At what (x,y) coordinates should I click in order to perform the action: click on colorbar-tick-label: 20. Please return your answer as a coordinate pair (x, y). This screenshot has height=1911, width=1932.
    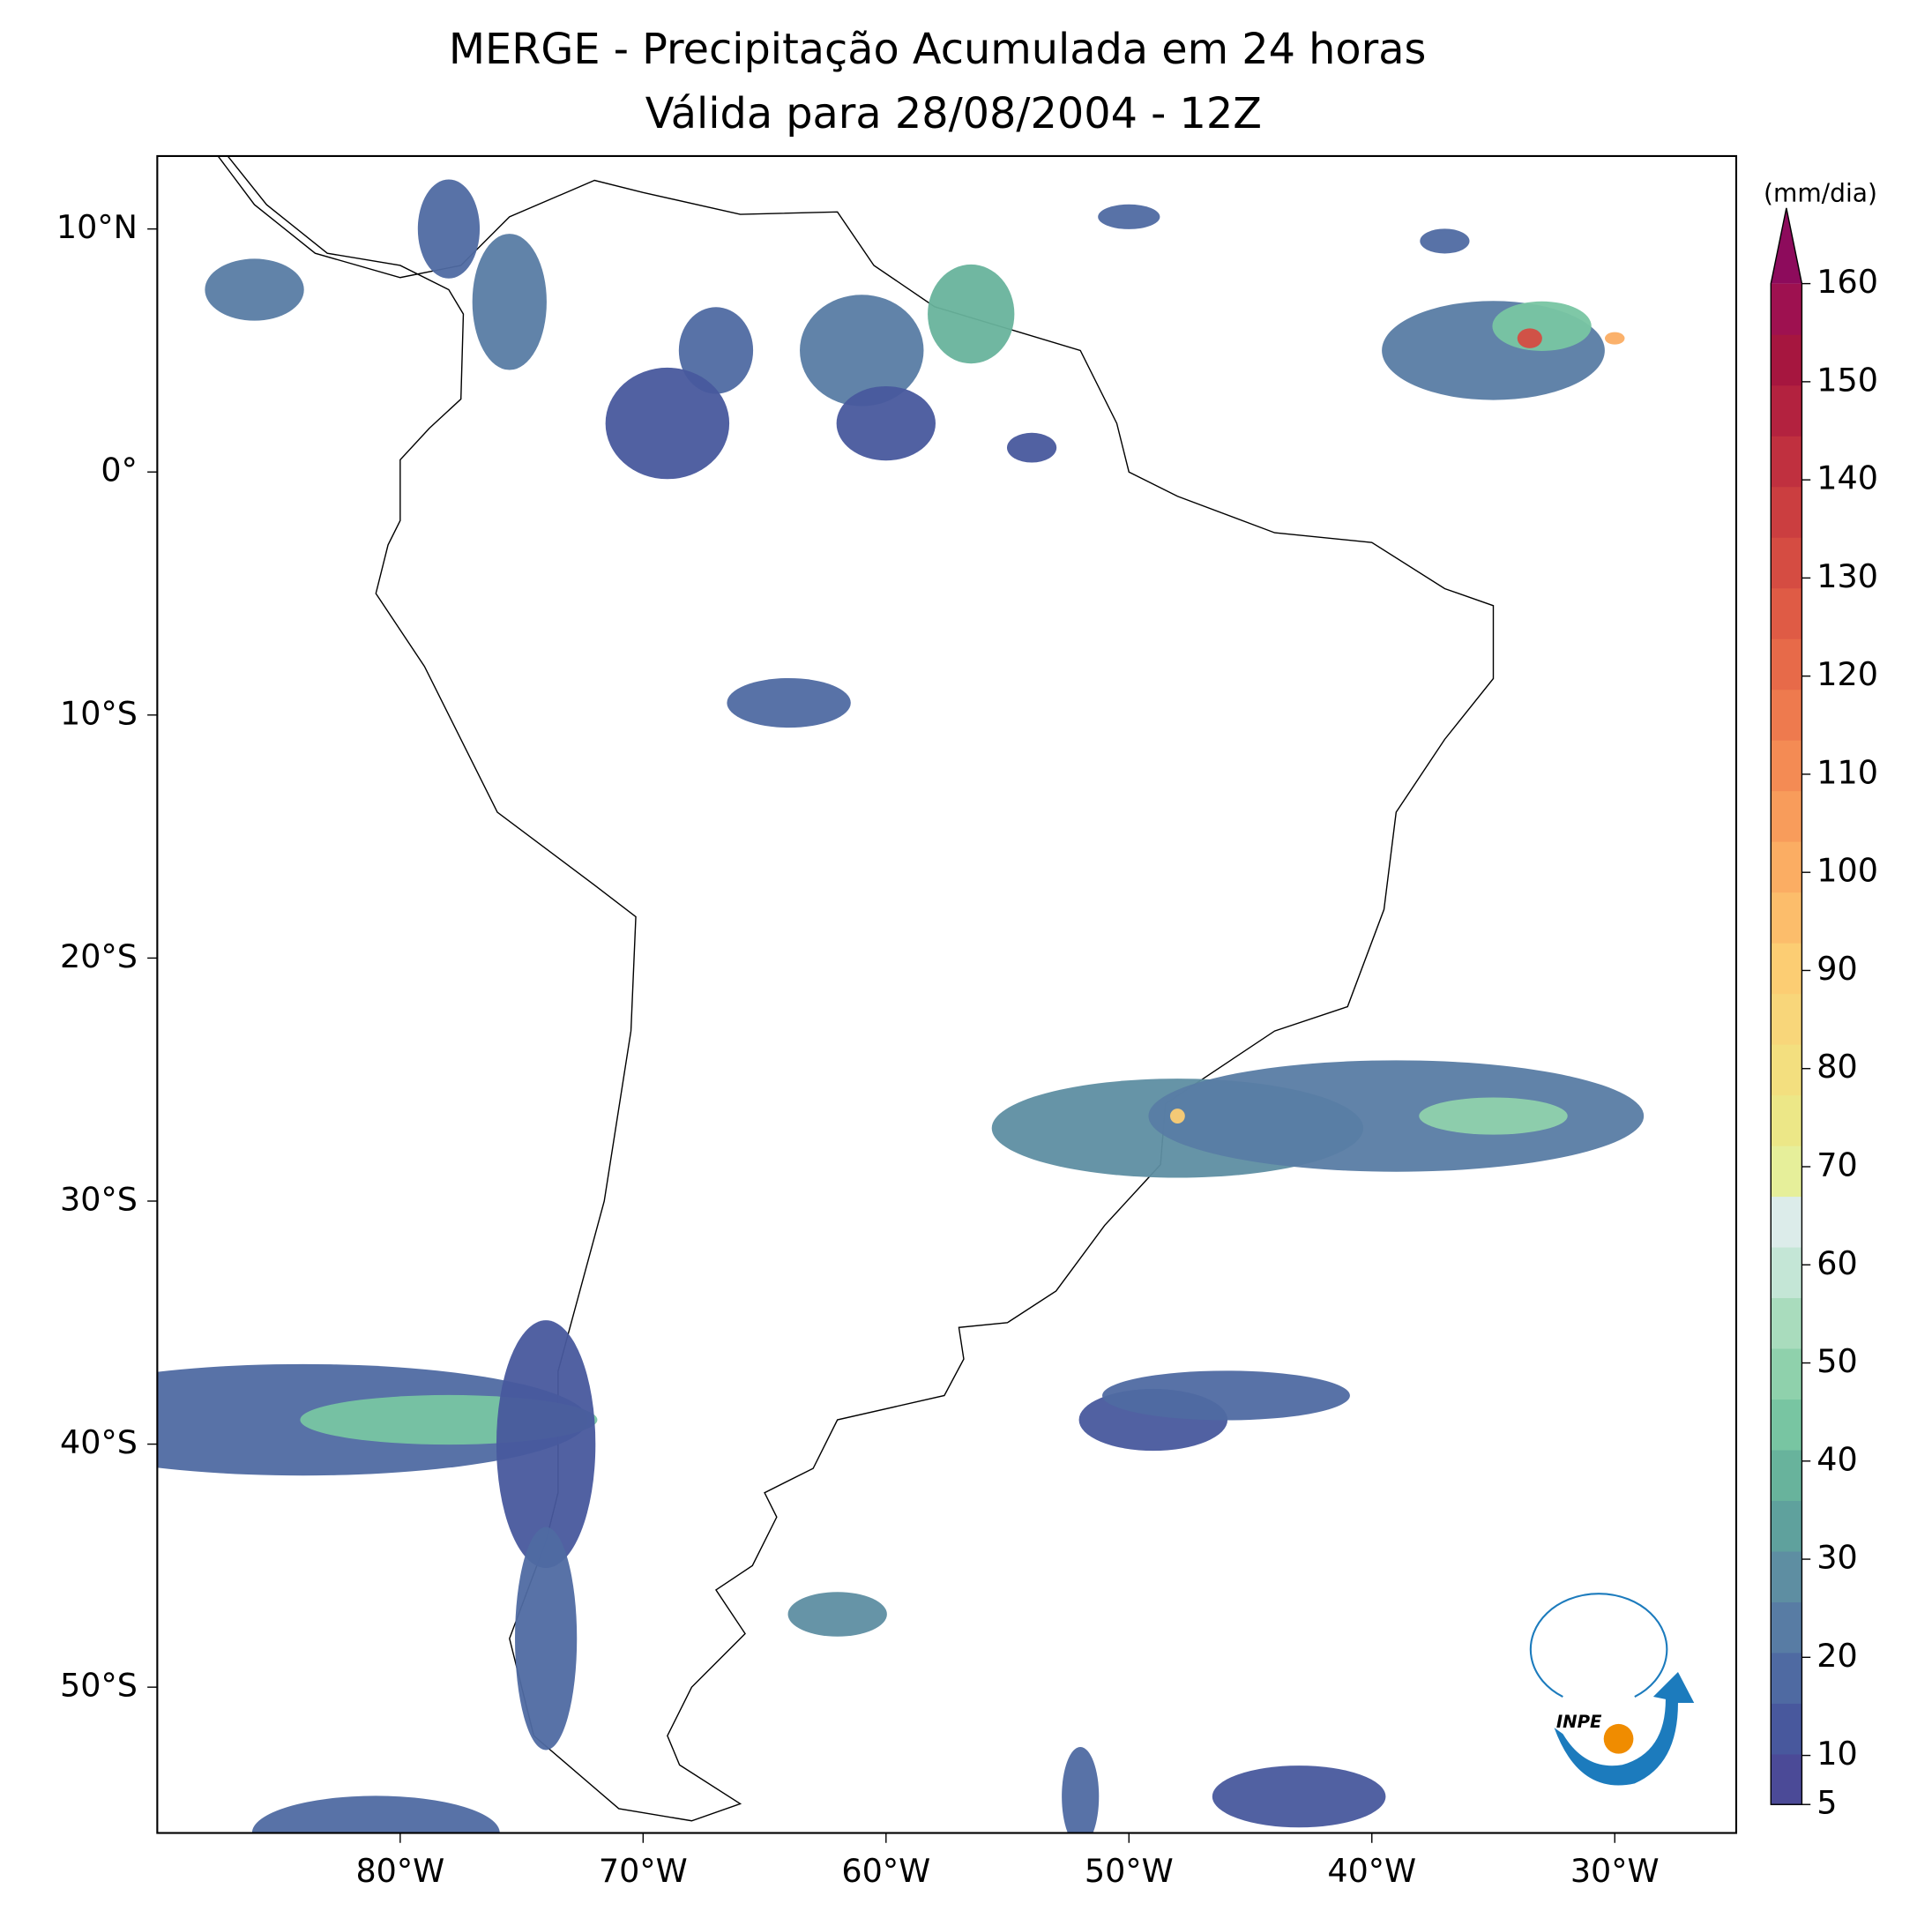
    Looking at the image, I should click on (1836, 1656).